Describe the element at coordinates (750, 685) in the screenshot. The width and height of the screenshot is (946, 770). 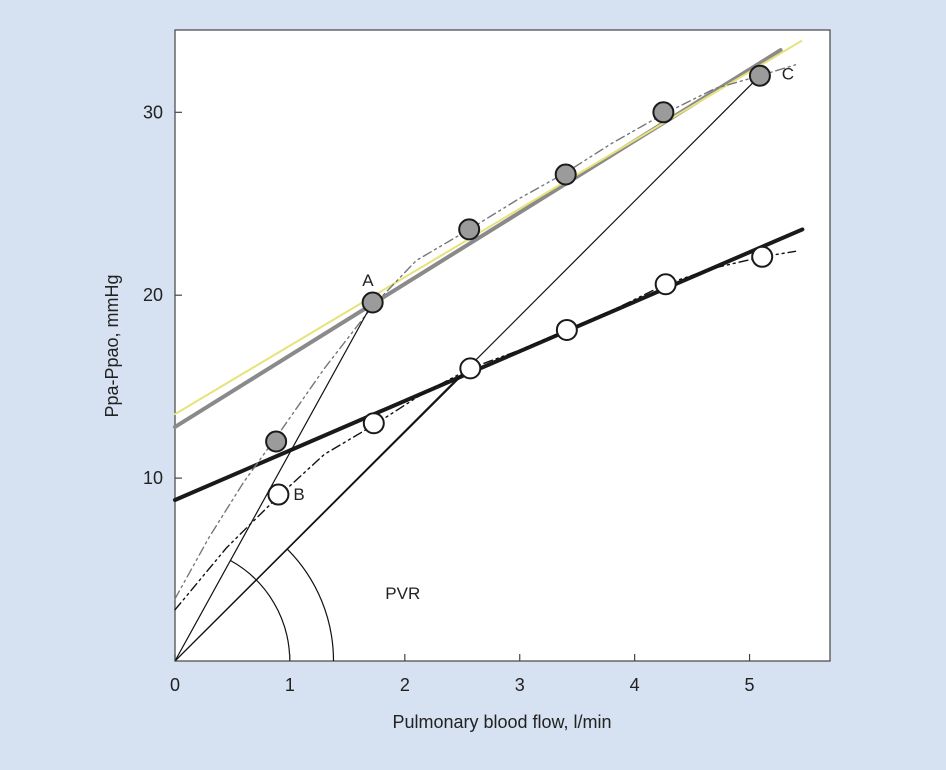
I see `x-tick-label: 5` at that location.